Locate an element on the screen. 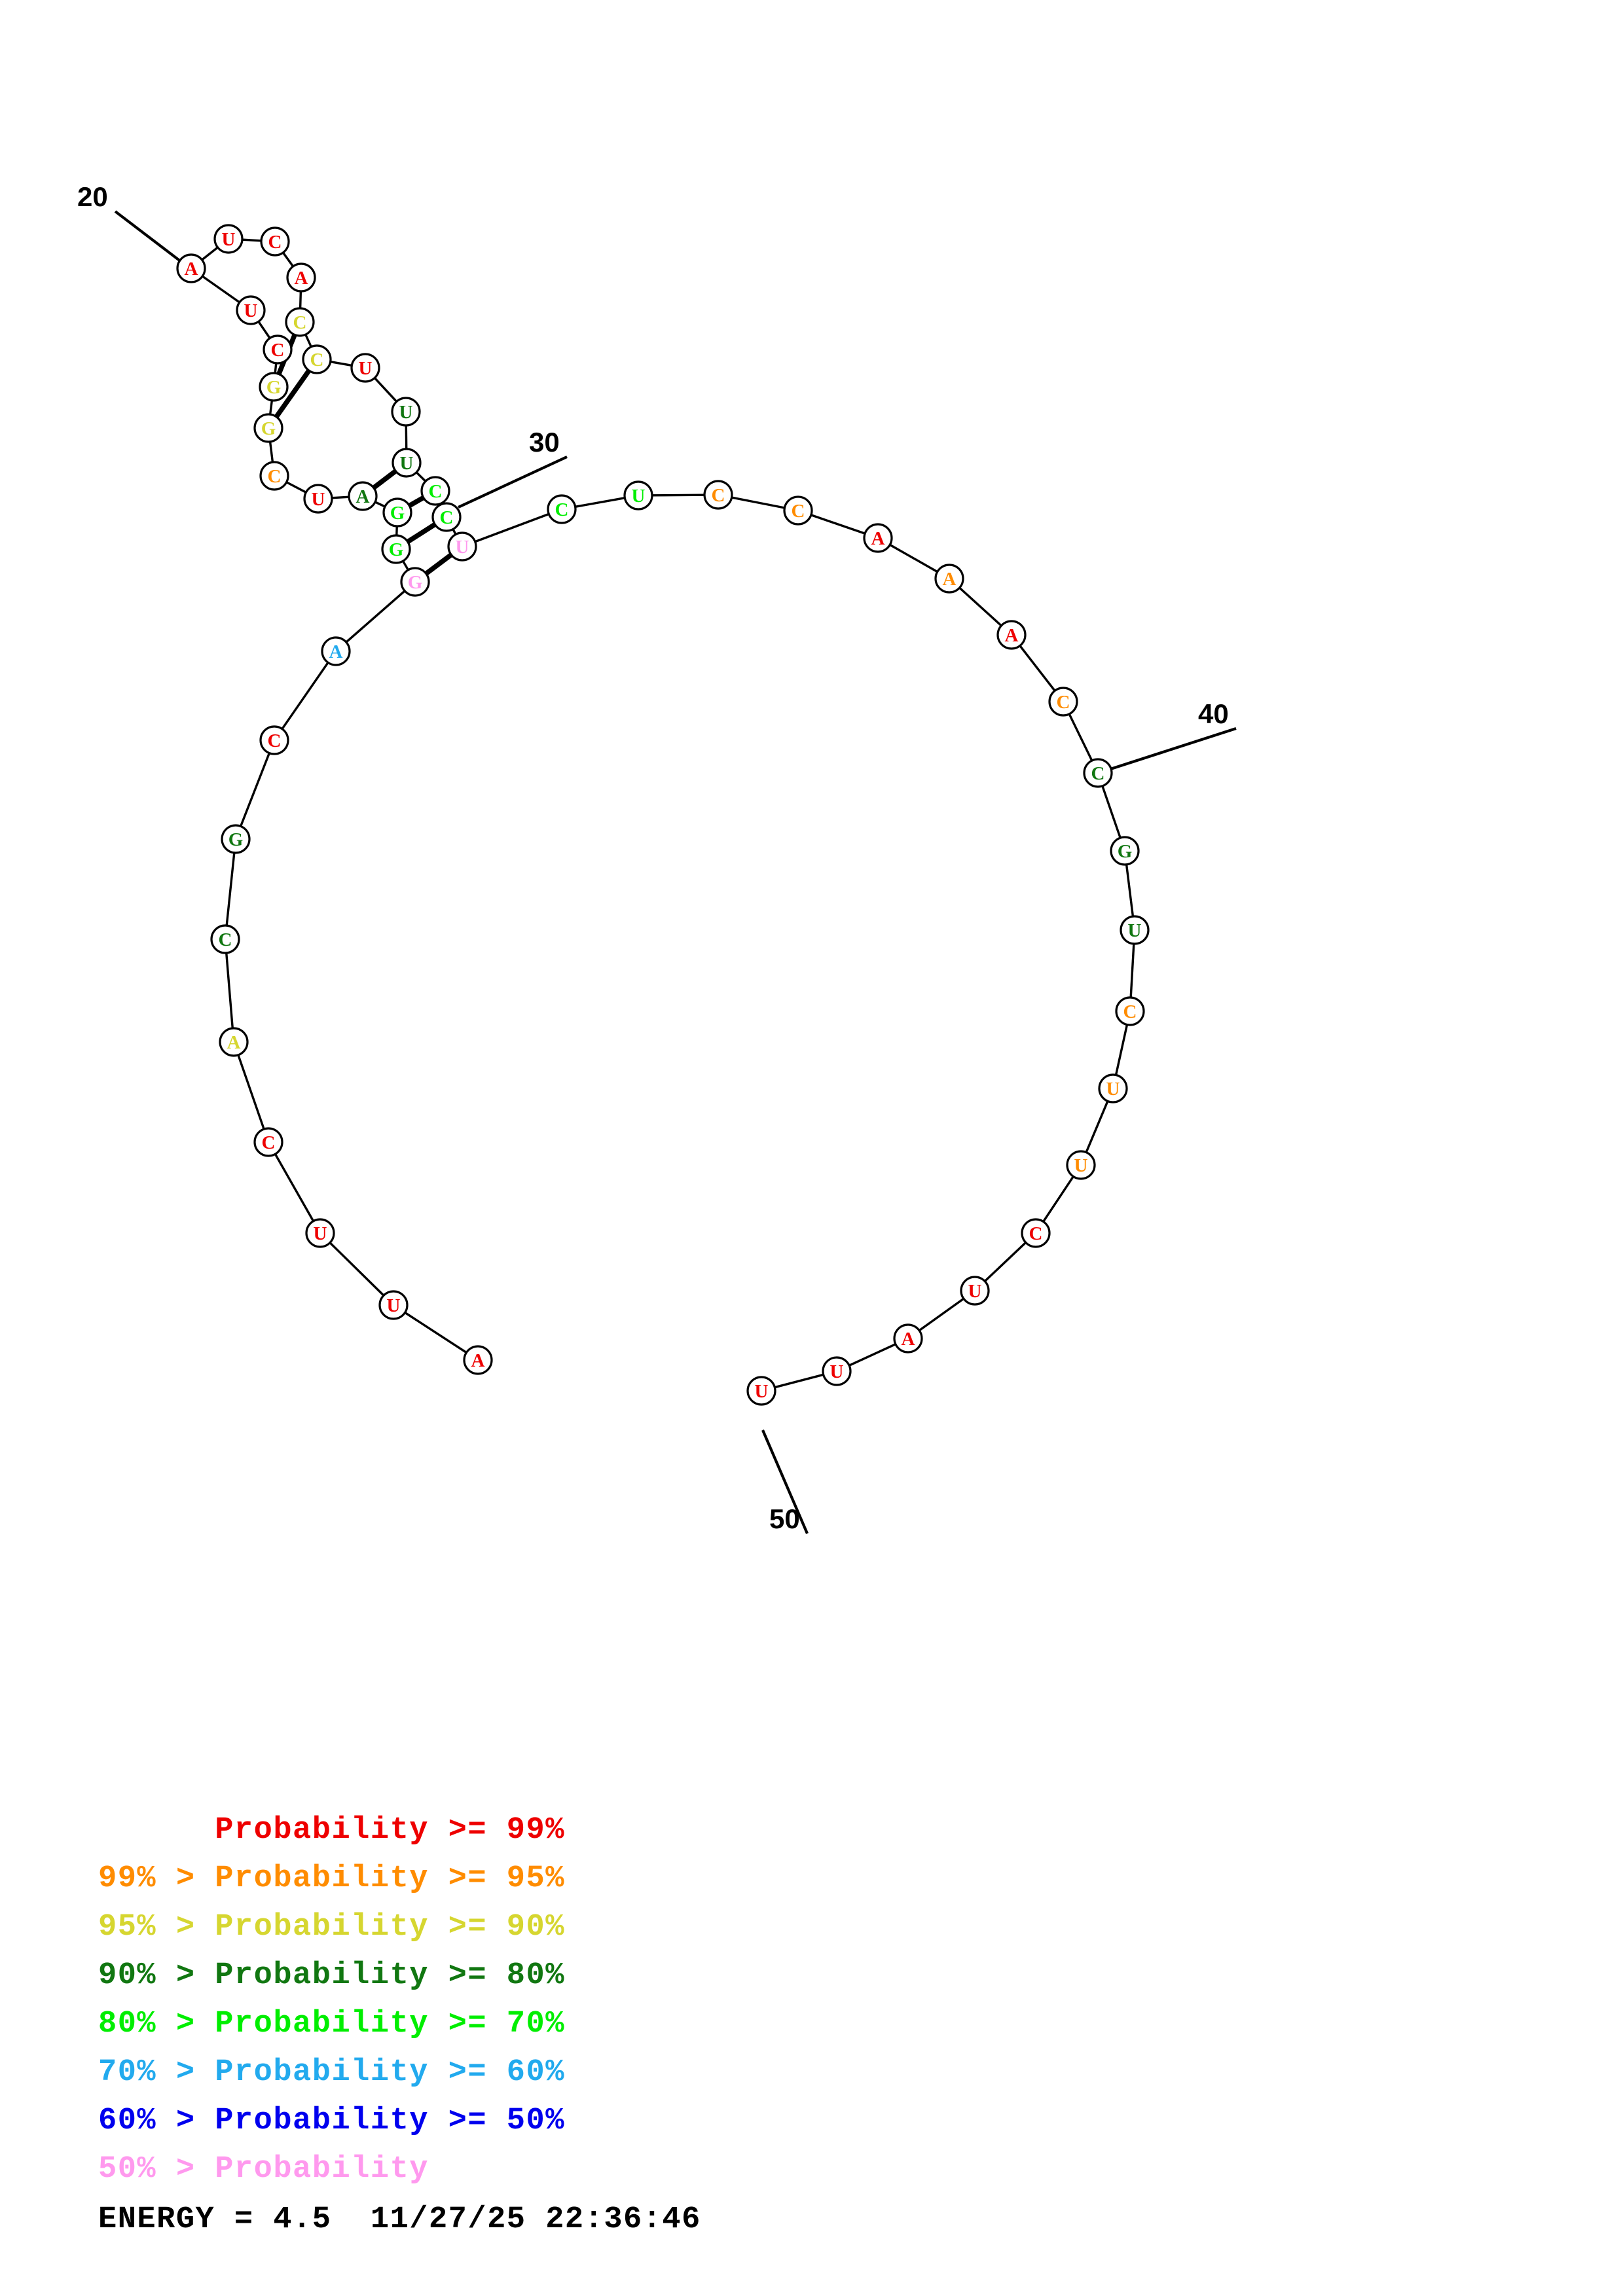  legend-row-95: 99% > Probability >= 95% is located at coordinates (331, 1878).